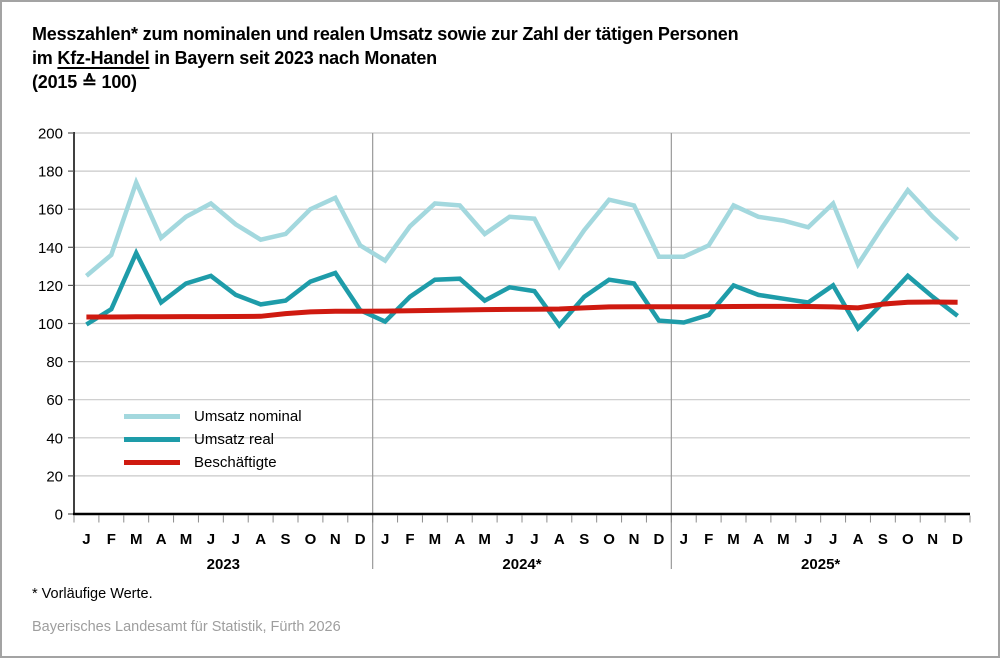  Describe the element at coordinates (50, 286) in the screenshot. I see `y-tick-label: 120` at that location.